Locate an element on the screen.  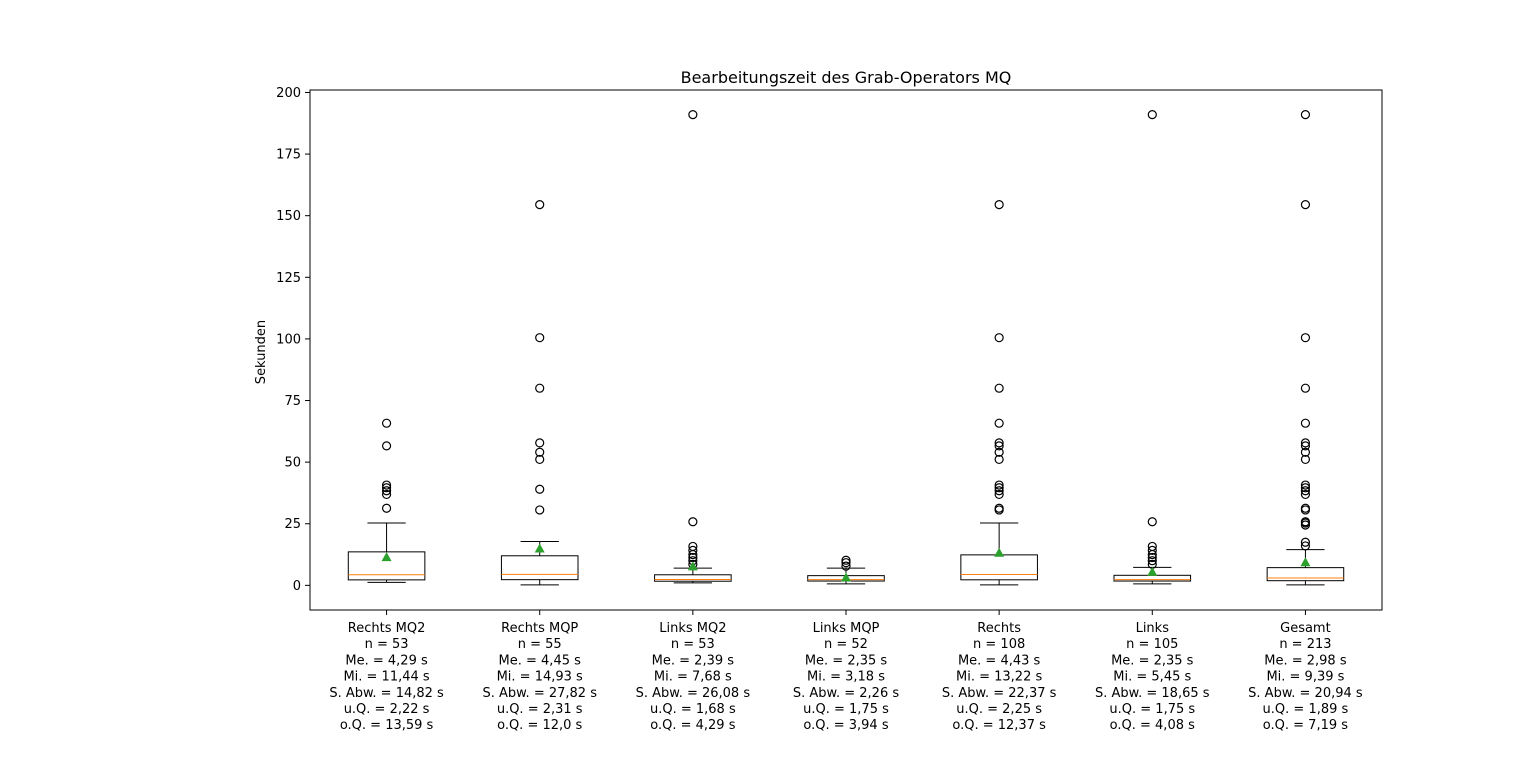
y-axis-label: Sekunden is located at coordinates (261, 352).